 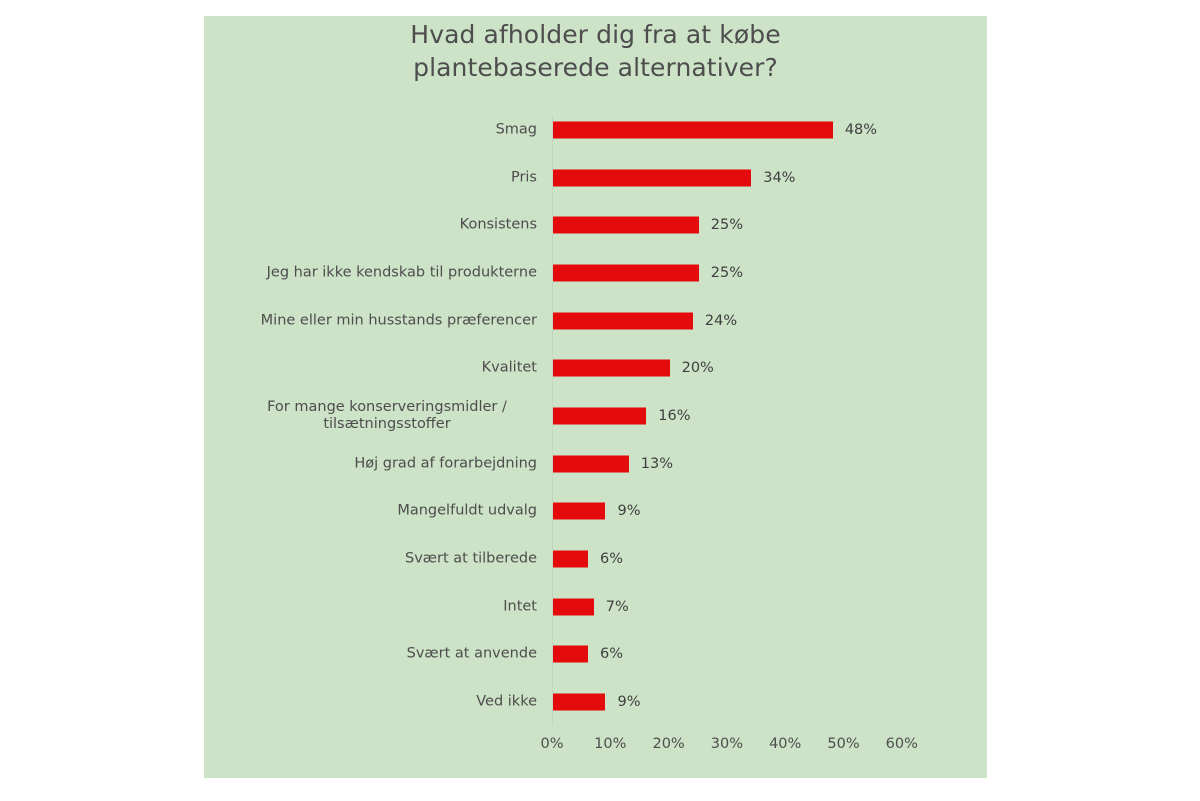 I want to click on value-label: 13%, so click(x=657, y=463).